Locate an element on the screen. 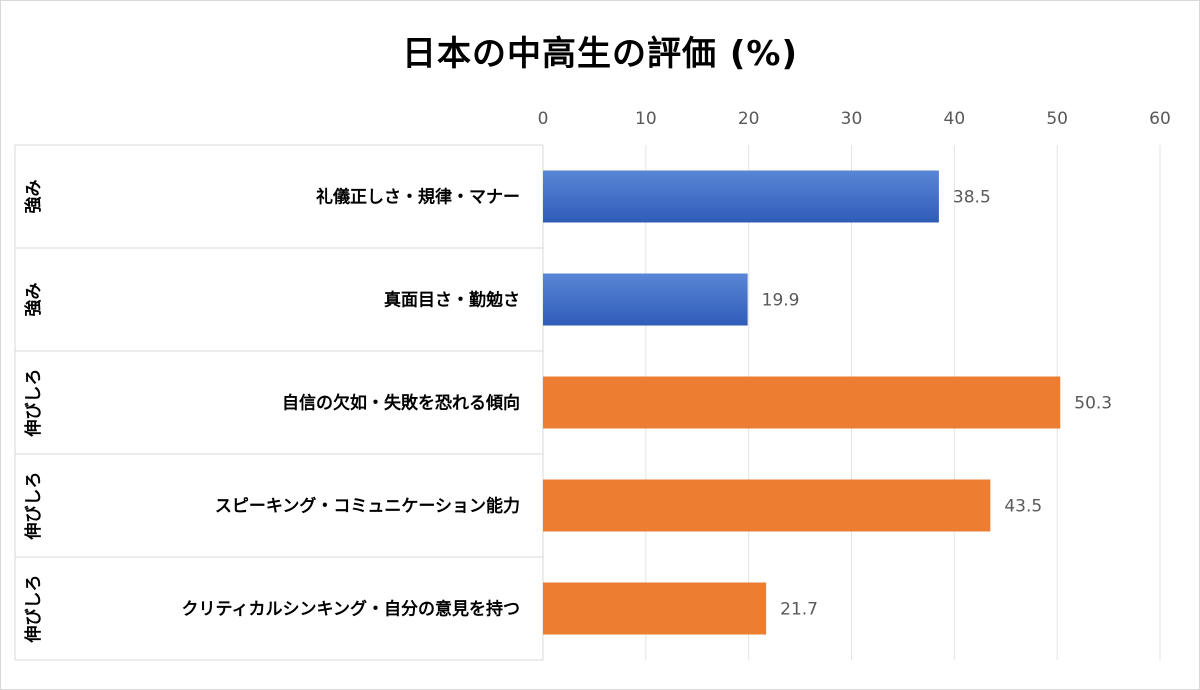 Image resolution: width=1200 pixels, height=690 pixels. x-tick-label: 40 is located at coordinates (955, 119).